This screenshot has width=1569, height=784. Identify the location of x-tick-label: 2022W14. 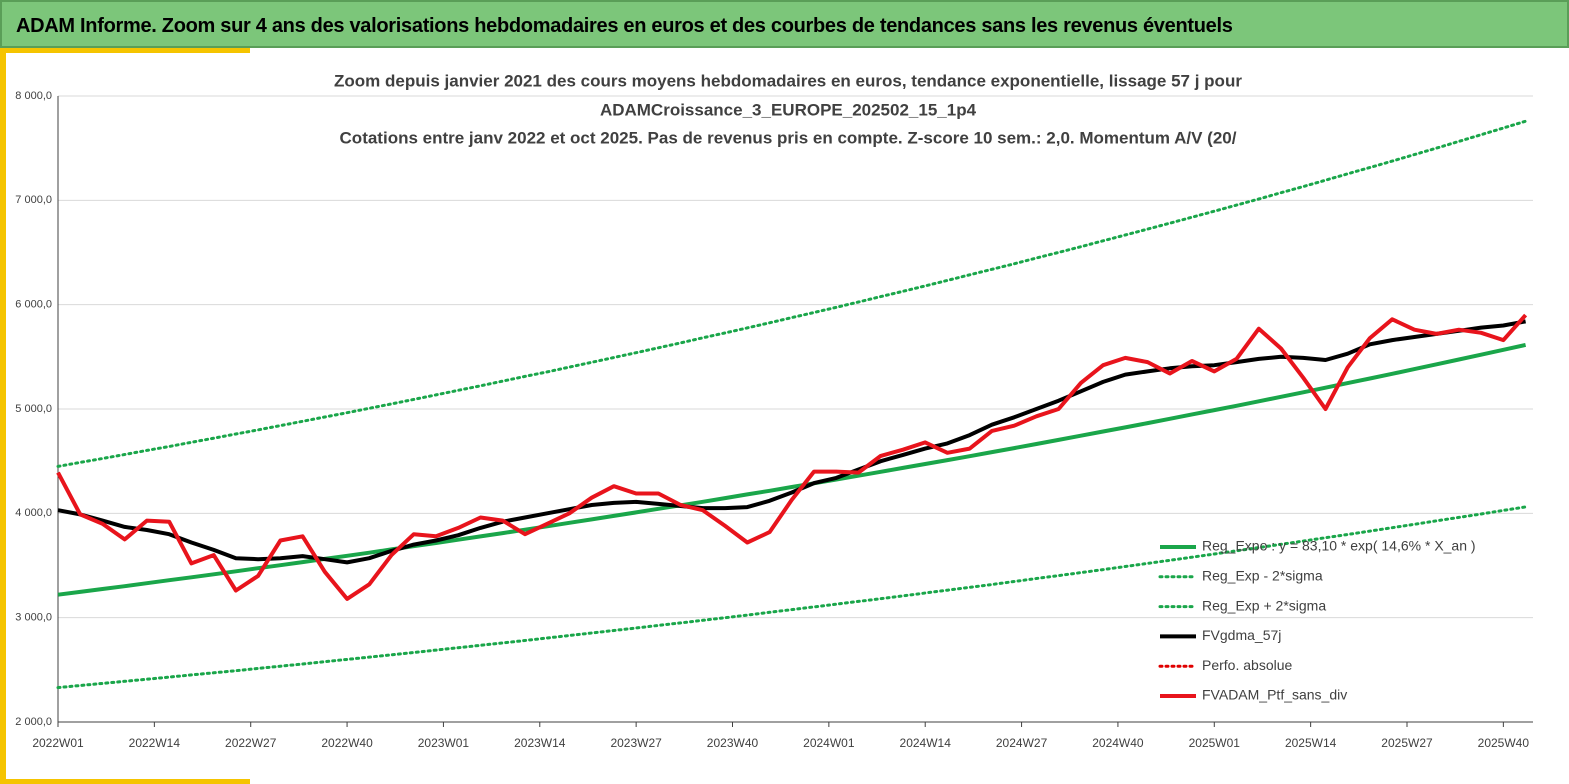
(155, 743).